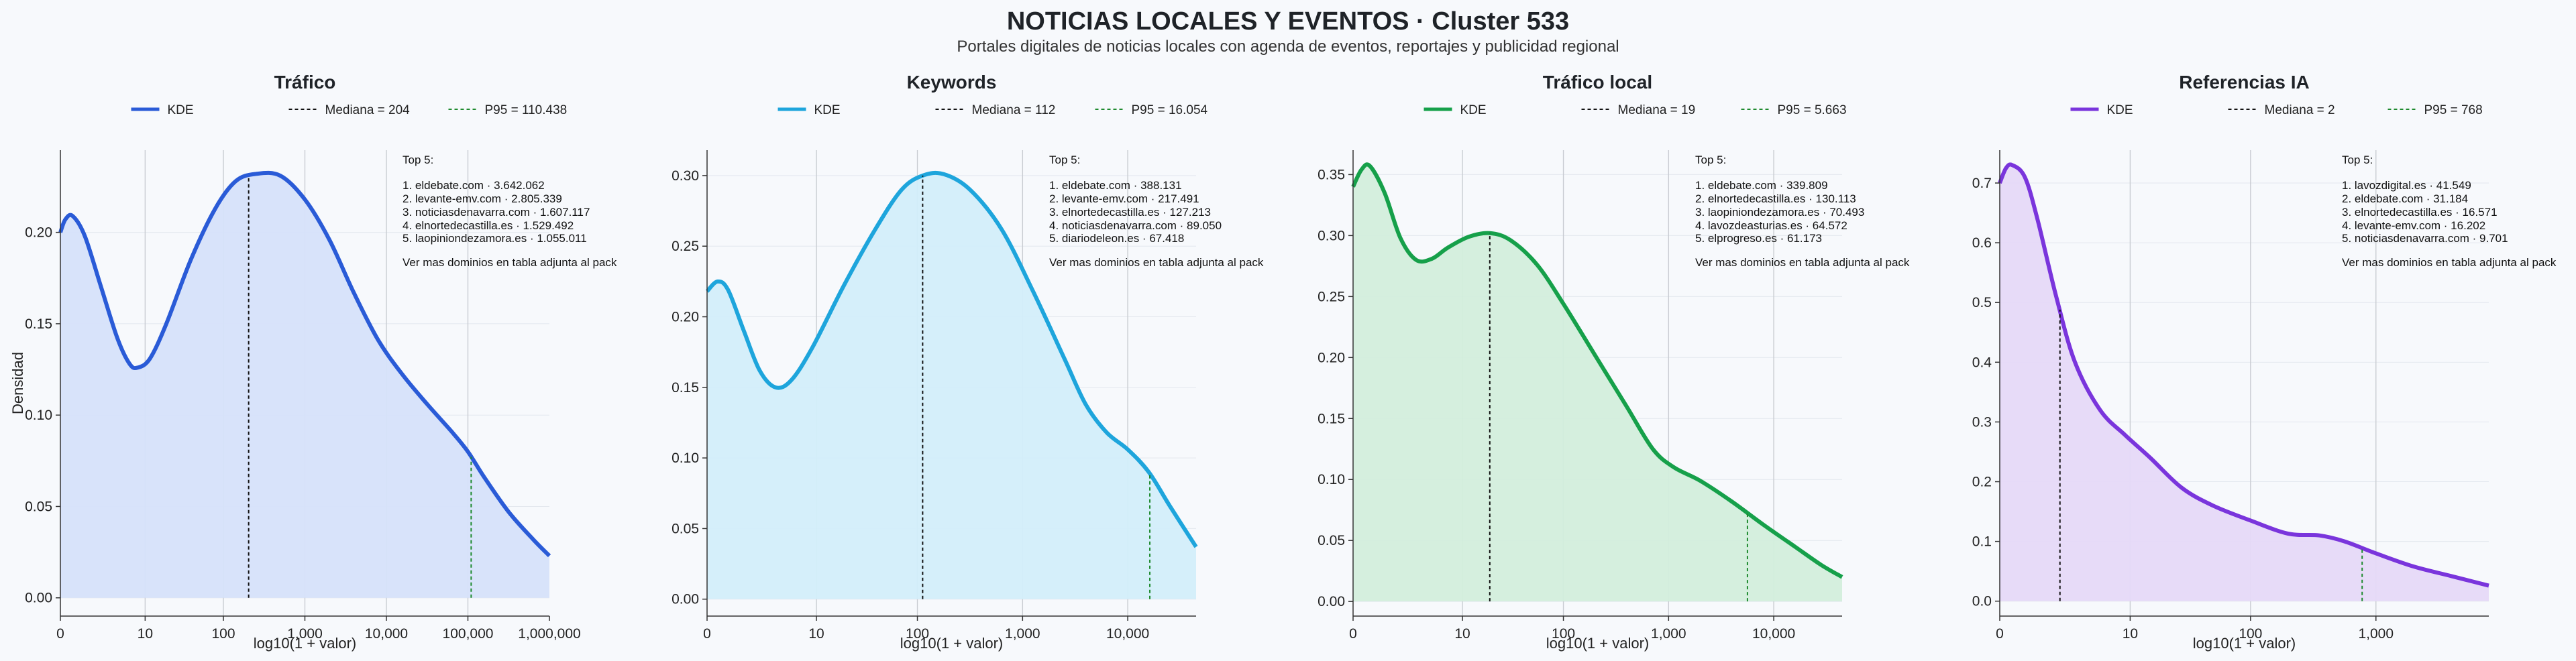 This screenshot has height=661, width=2576. I want to click on top5-item: 1. lavozdigital.es · 41.549, so click(2406, 185).